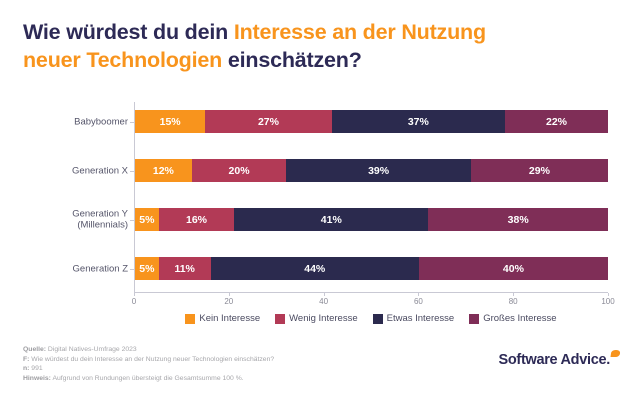 The height and width of the screenshot is (400, 640). I want to click on segment-value: 40%, so click(513, 268).